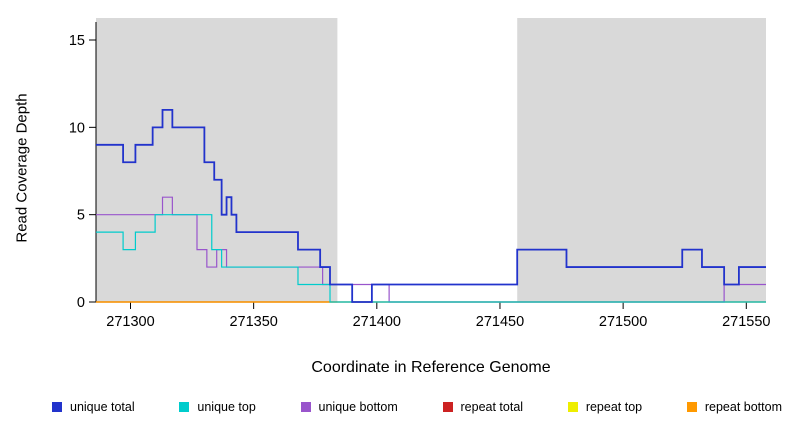  Describe the element at coordinates (226, 407) in the screenshot. I see `legend-label: unique top` at that location.